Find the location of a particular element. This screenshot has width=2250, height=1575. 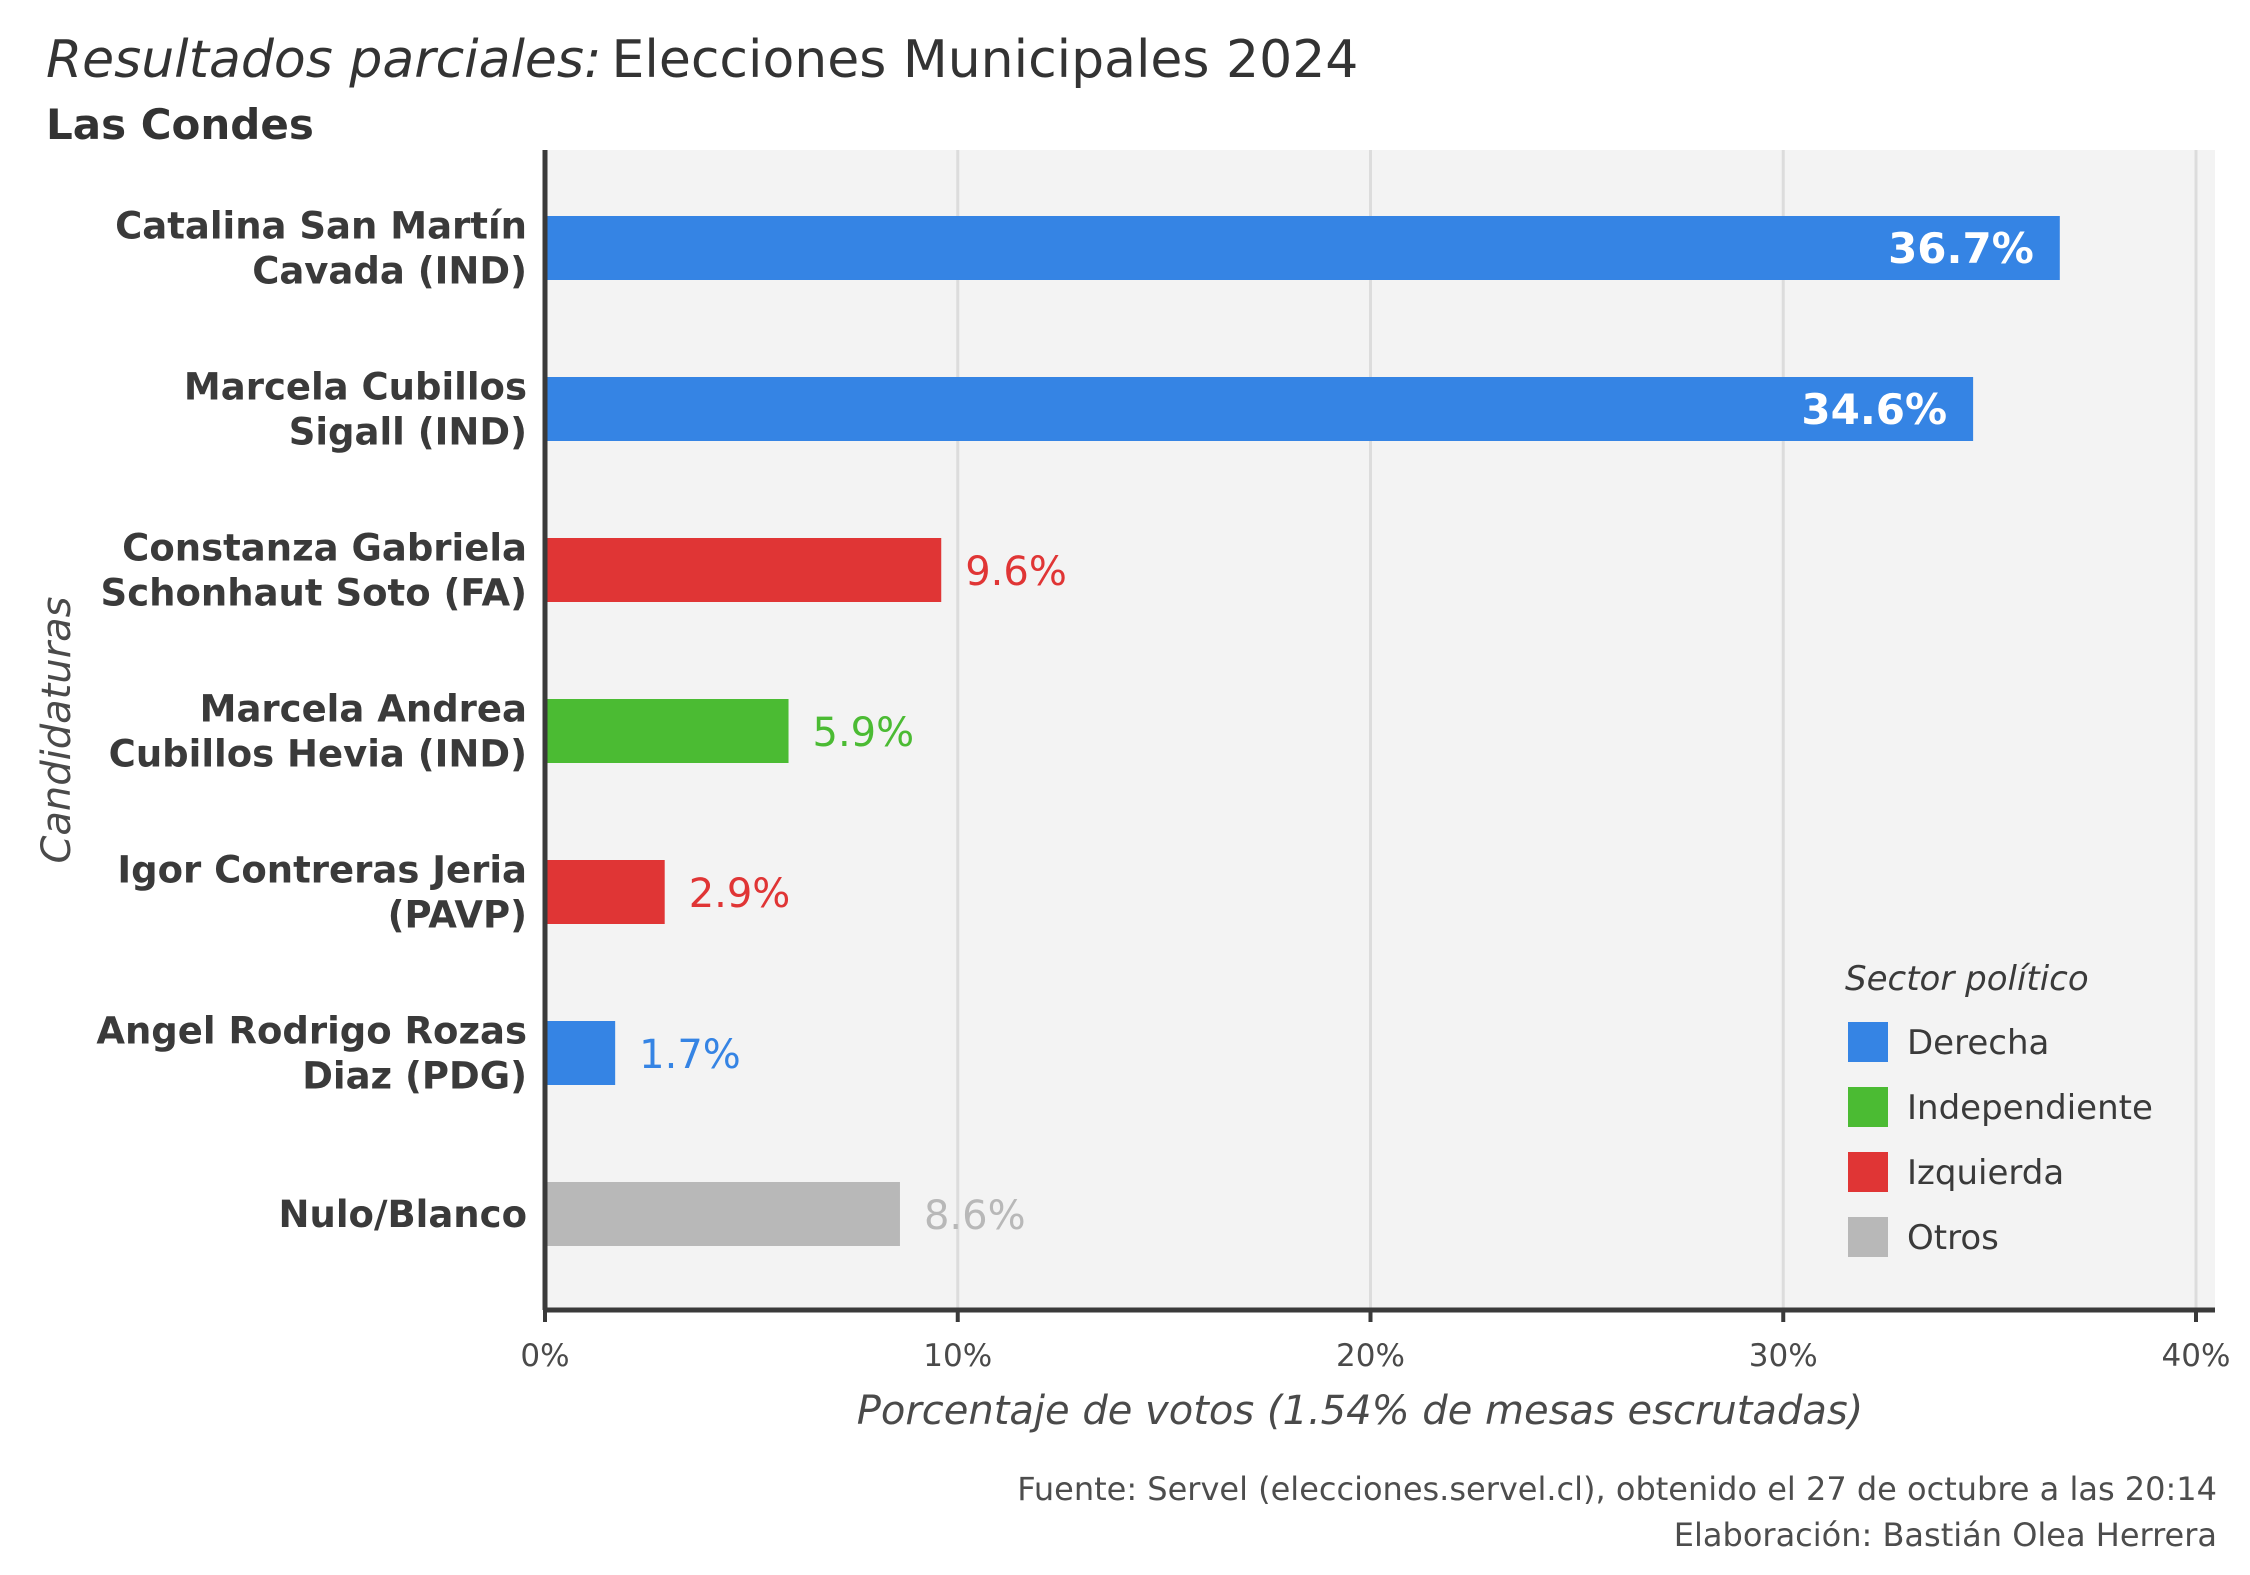

x-tick-label-20: 20% is located at coordinates (1370, 1356).